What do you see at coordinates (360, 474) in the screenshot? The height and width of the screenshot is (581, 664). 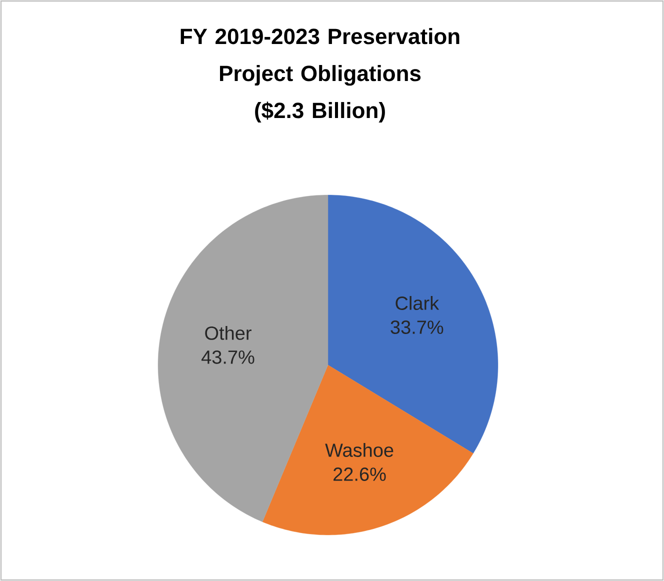 I see `data-label: 22.6%` at bounding box center [360, 474].